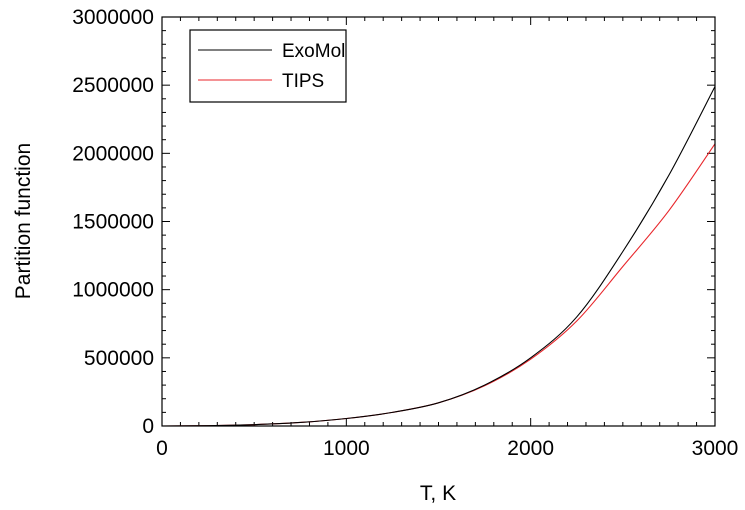  I want to click on y-axis-title: Partition function, so click(23, 221).